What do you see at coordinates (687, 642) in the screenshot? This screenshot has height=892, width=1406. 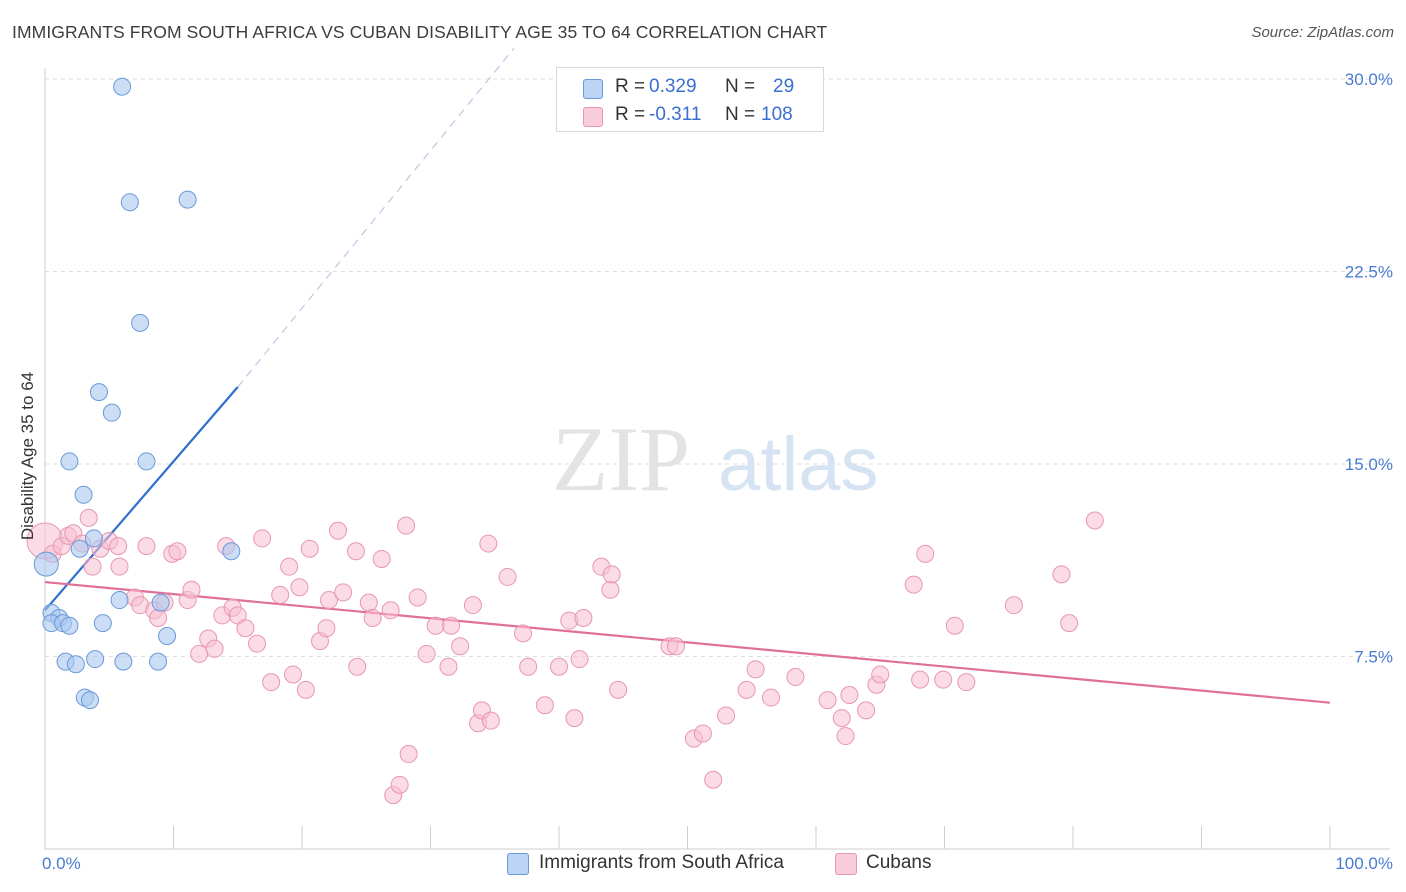 I see `trend-line-cubans` at bounding box center [687, 642].